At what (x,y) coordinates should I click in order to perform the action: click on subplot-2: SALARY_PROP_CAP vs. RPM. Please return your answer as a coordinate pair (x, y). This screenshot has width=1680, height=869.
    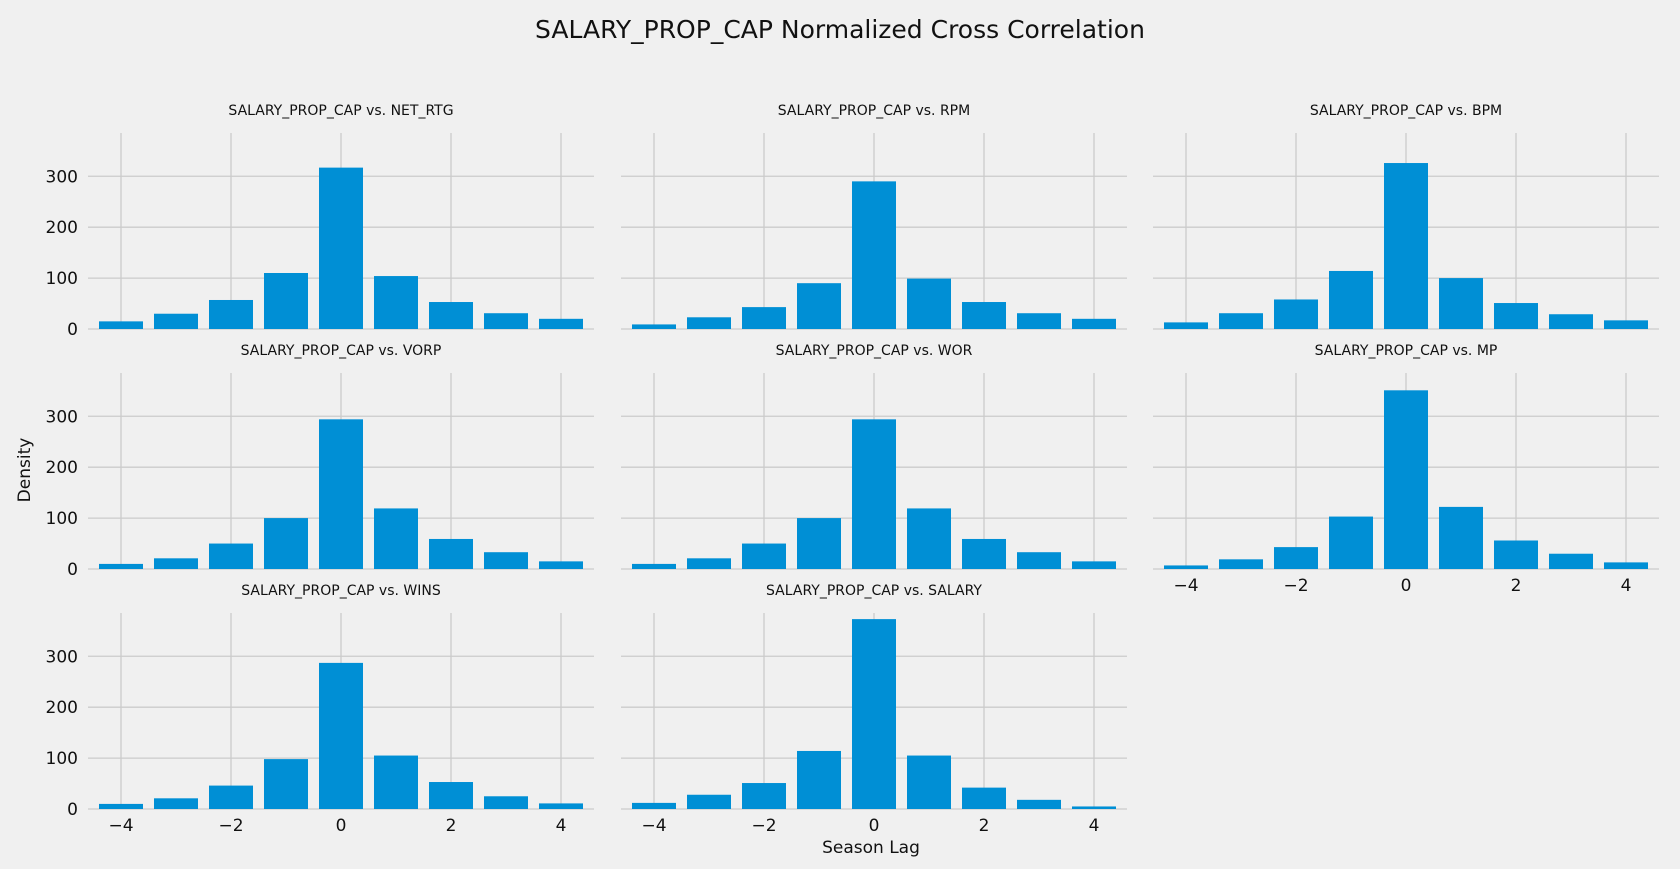
    Looking at the image, I should click on (874, 216).